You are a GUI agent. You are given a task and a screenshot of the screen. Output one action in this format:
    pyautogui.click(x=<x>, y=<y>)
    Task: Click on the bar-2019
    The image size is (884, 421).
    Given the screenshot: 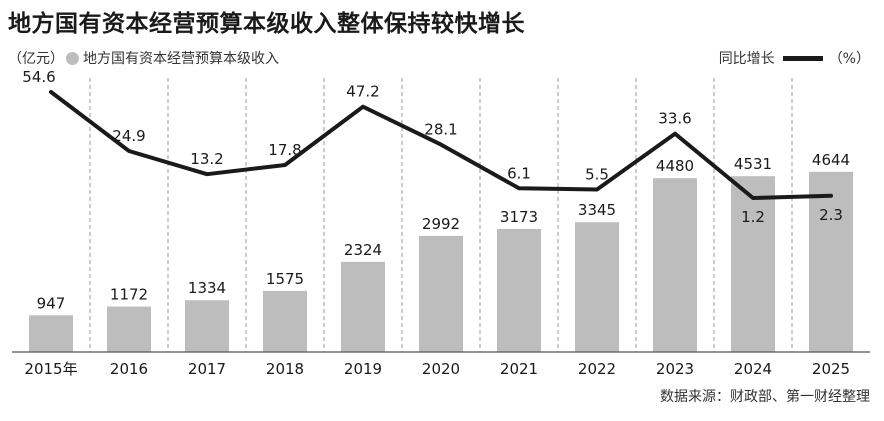 What is the action you would take?
    pyautogui.click(x=363, y=306)
    